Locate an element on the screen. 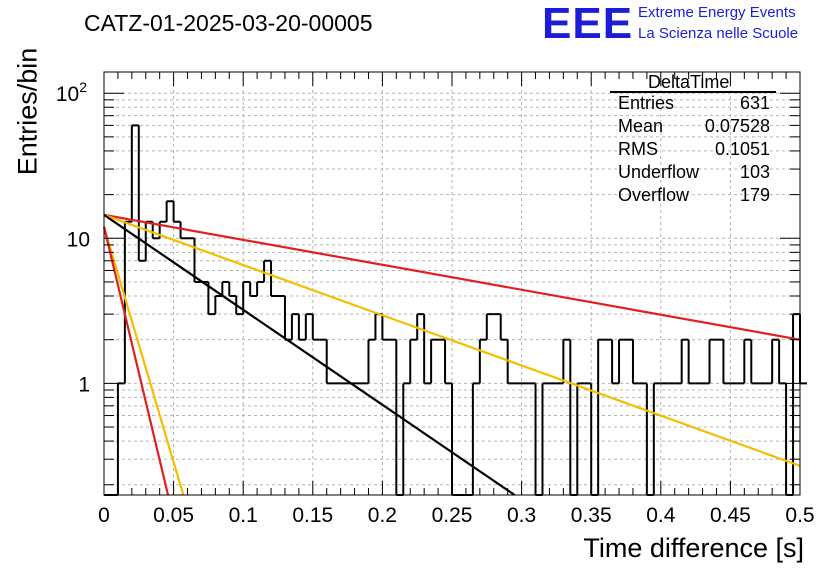 This screenshot has height=572, width=836. stats-row-name: Mean is located at coordinates (641, 126).